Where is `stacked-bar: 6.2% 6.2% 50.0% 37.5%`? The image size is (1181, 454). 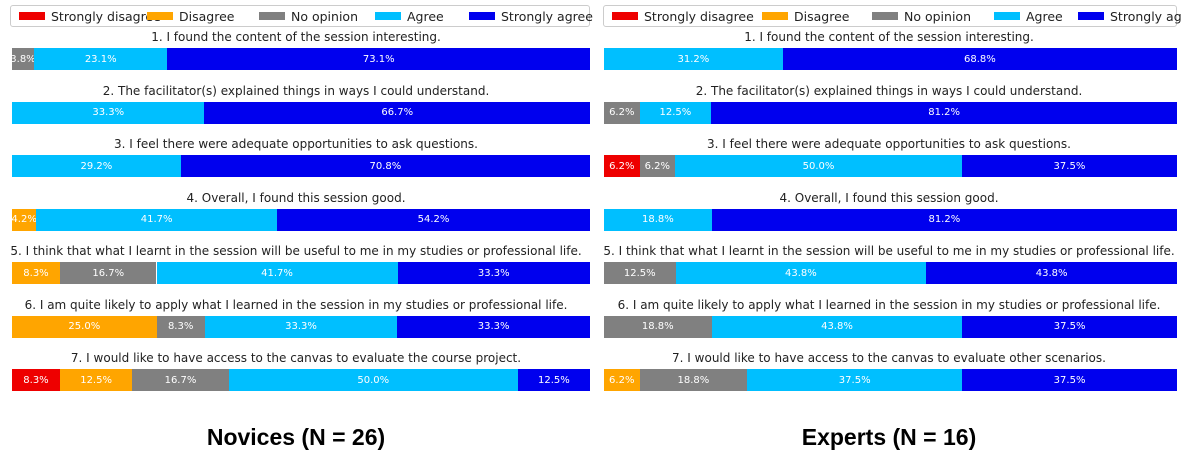
stacked-bar: 6.2% 6.2% 50.0% 37.5% is located at coordinates (890, 166).